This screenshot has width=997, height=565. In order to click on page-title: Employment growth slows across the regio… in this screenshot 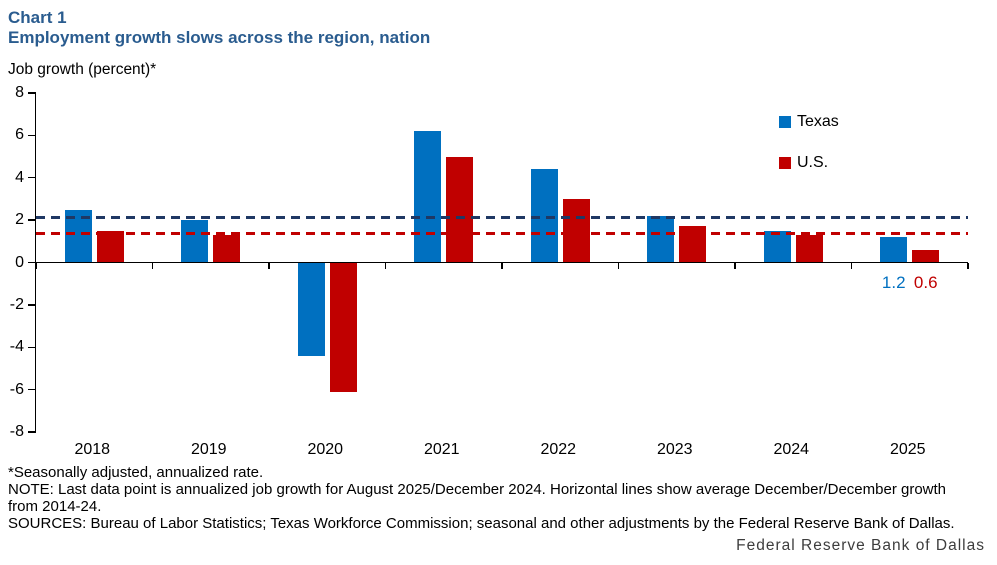, I will do `click(219, 37)`.